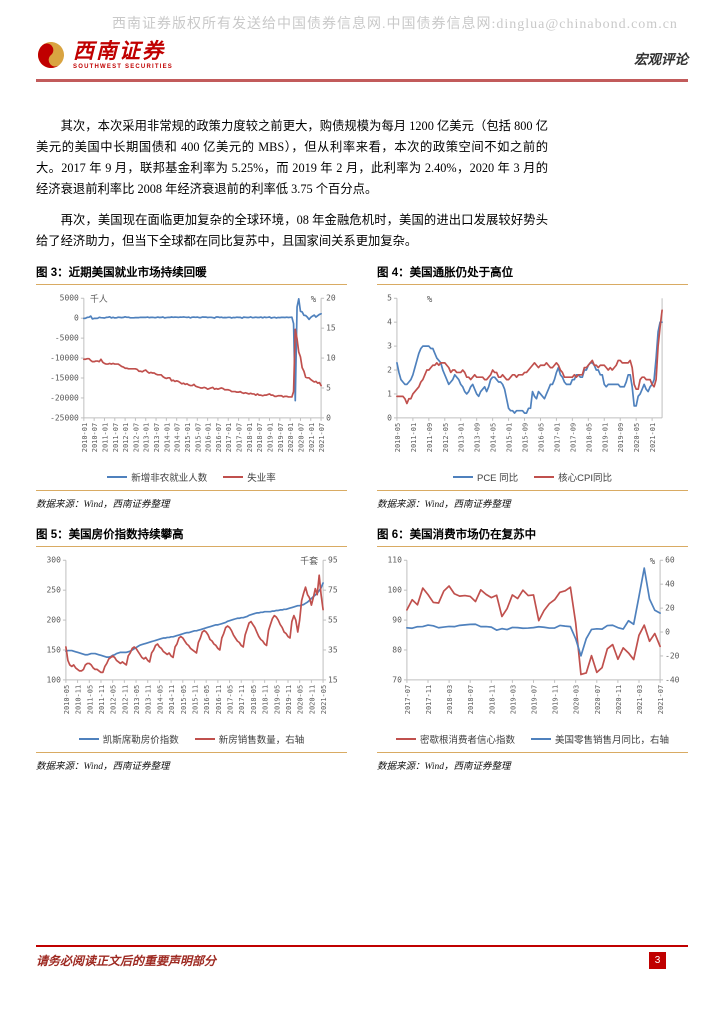 The width and height of the screenshot is (724, 1024). I want to click on brand-name-en: SOUTHWEST SECURITIES, so click(123, 66).